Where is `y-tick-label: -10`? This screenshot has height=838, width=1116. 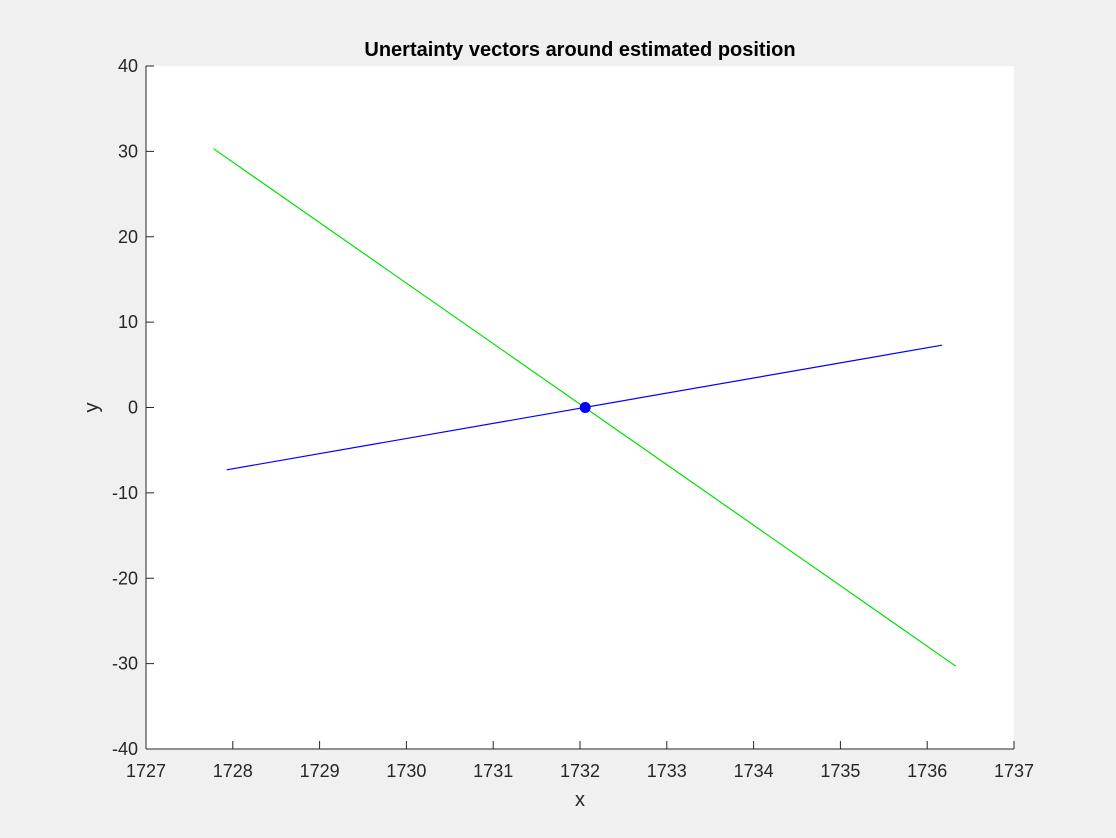
y-tick-label: -10 is located at coordinates (125, 493).